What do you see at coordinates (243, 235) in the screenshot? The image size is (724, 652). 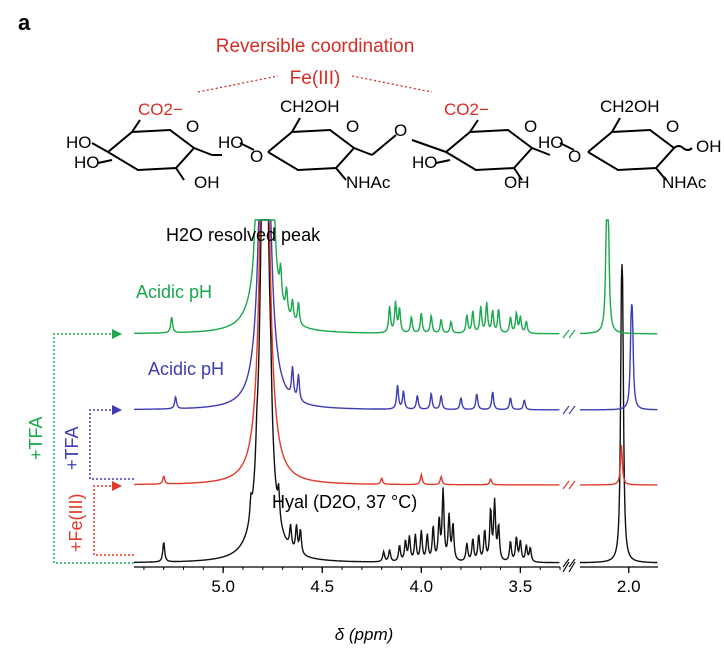 I see `water-peak-label: H2O resolved peak` at bounding box center [243, 235].